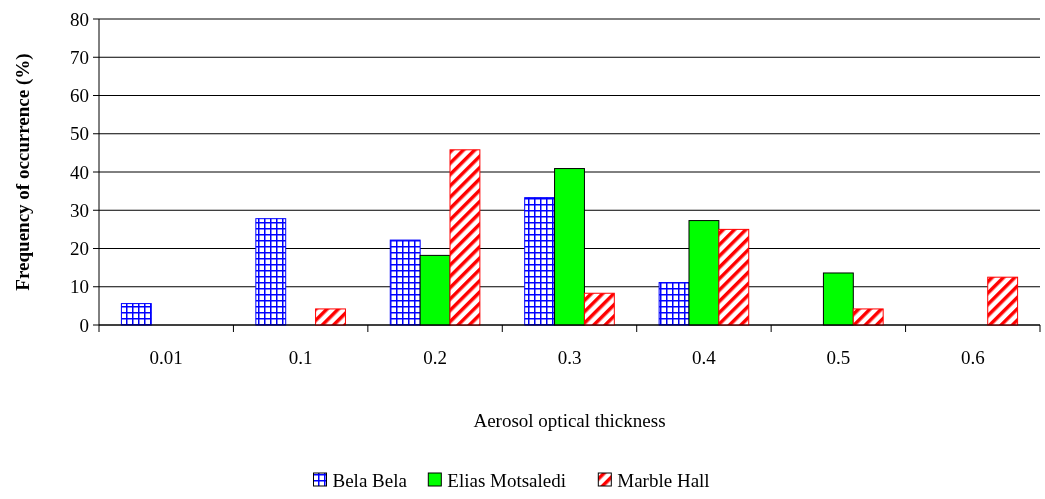  Describe the element at coordinates (79, 134) in the screenshot. I see `y-tick-label: 50` at that location.